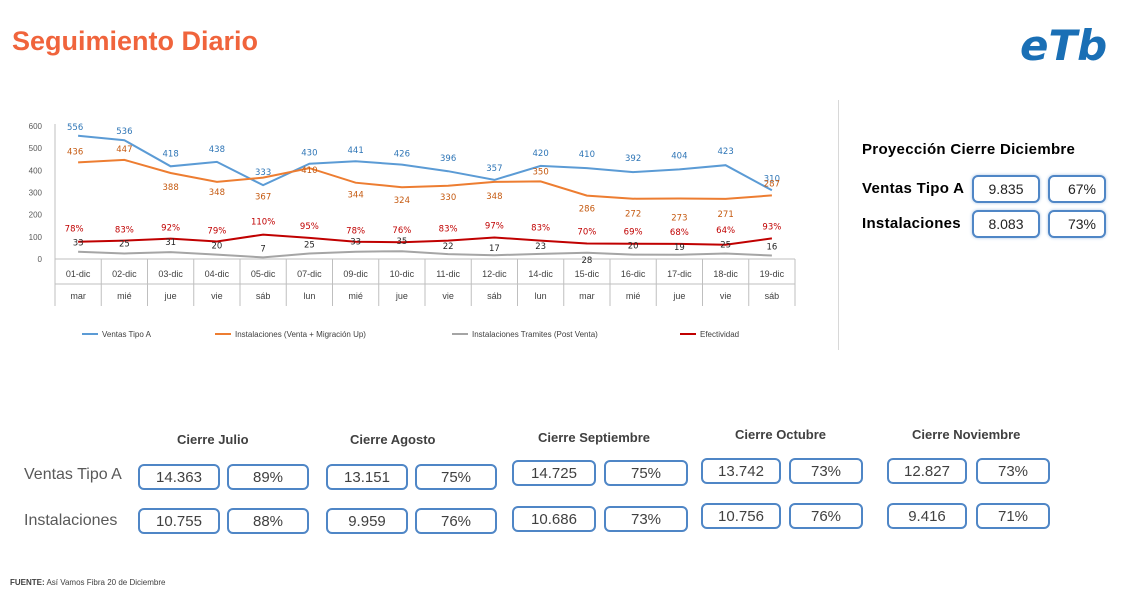  I want to click on data-label: 22, so click(448, 247).